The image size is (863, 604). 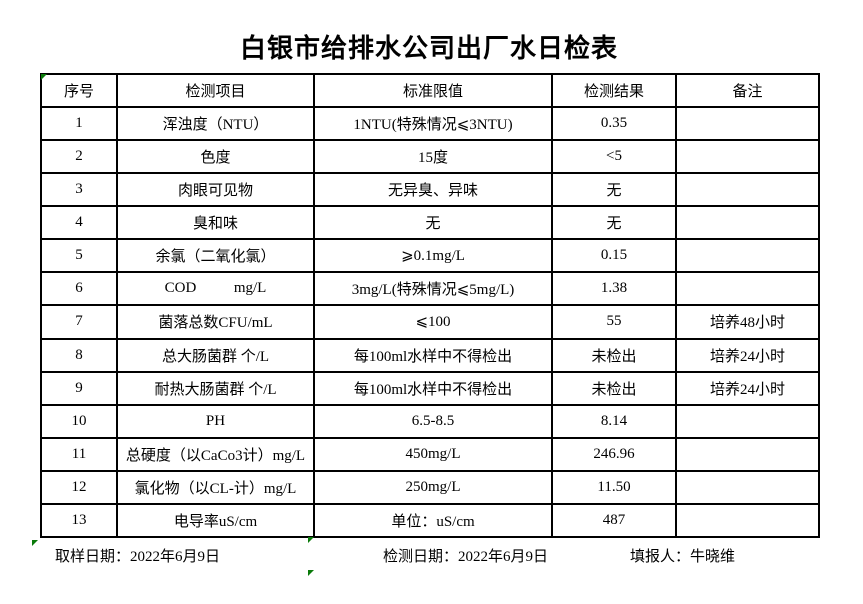 What do you see at coordinates (433, 223) in the screenshot?
I see `cell-limit: 无` at bounding box center [433, 223].